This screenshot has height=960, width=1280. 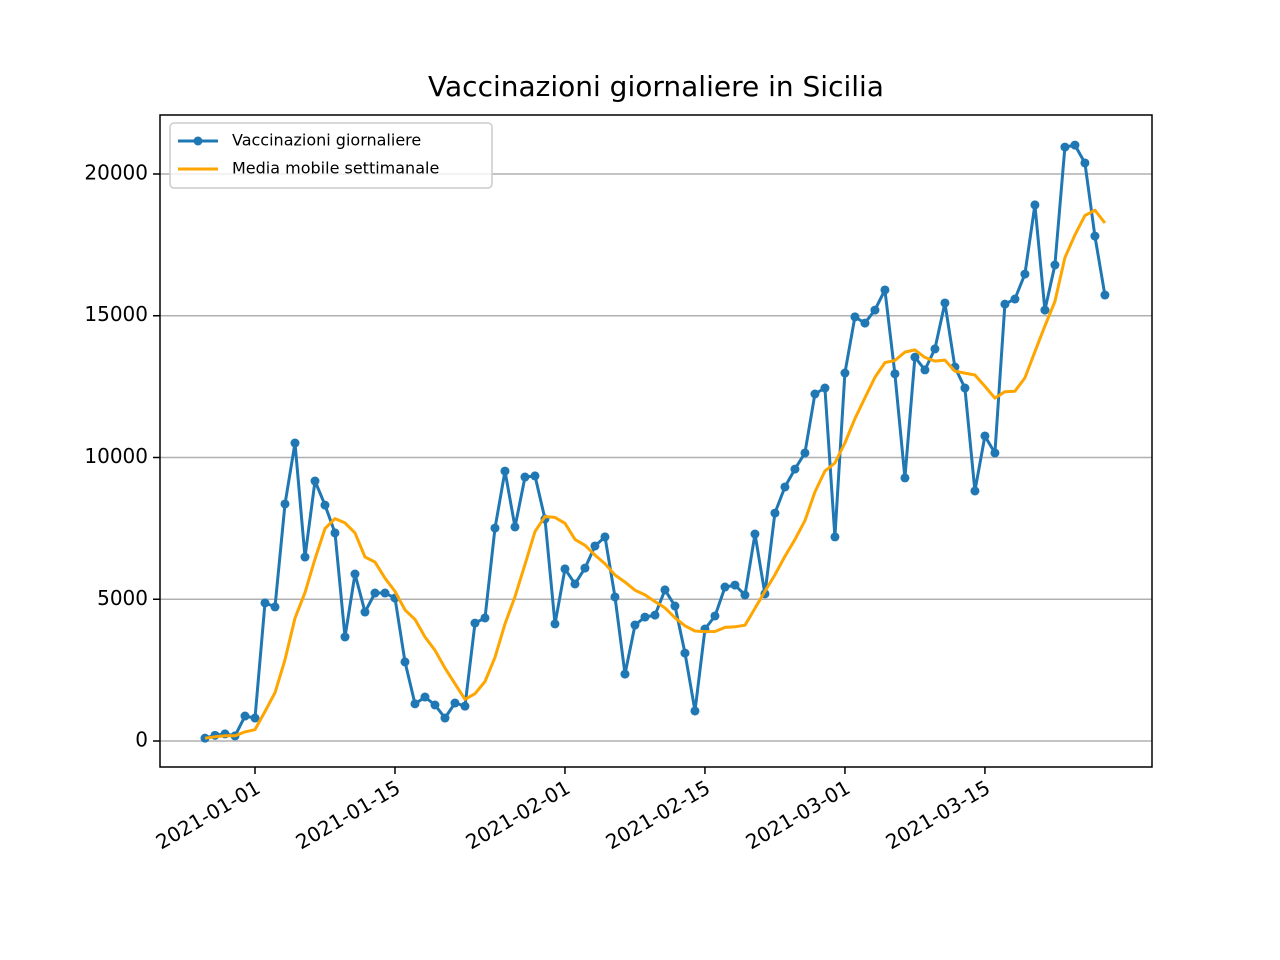 What do you see at coordinates (116, 314) in the screenshot?
I see `y-tick-label: 15000` at bounding box center [116, 314].